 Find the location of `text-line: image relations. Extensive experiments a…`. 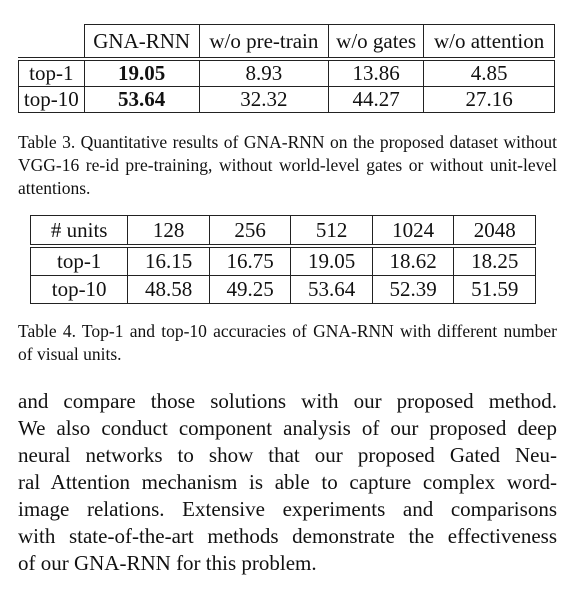

text-line: image relations. Extensive experiments a… is located at coordinates (287, 509).